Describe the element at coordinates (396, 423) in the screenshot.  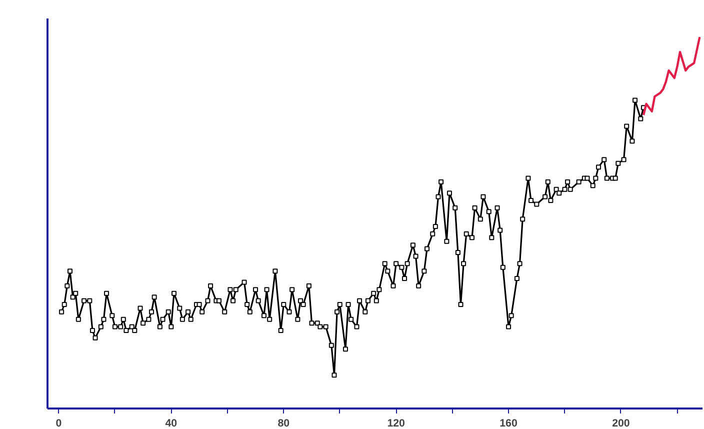
I see `x-tick-label: 120` at that location.